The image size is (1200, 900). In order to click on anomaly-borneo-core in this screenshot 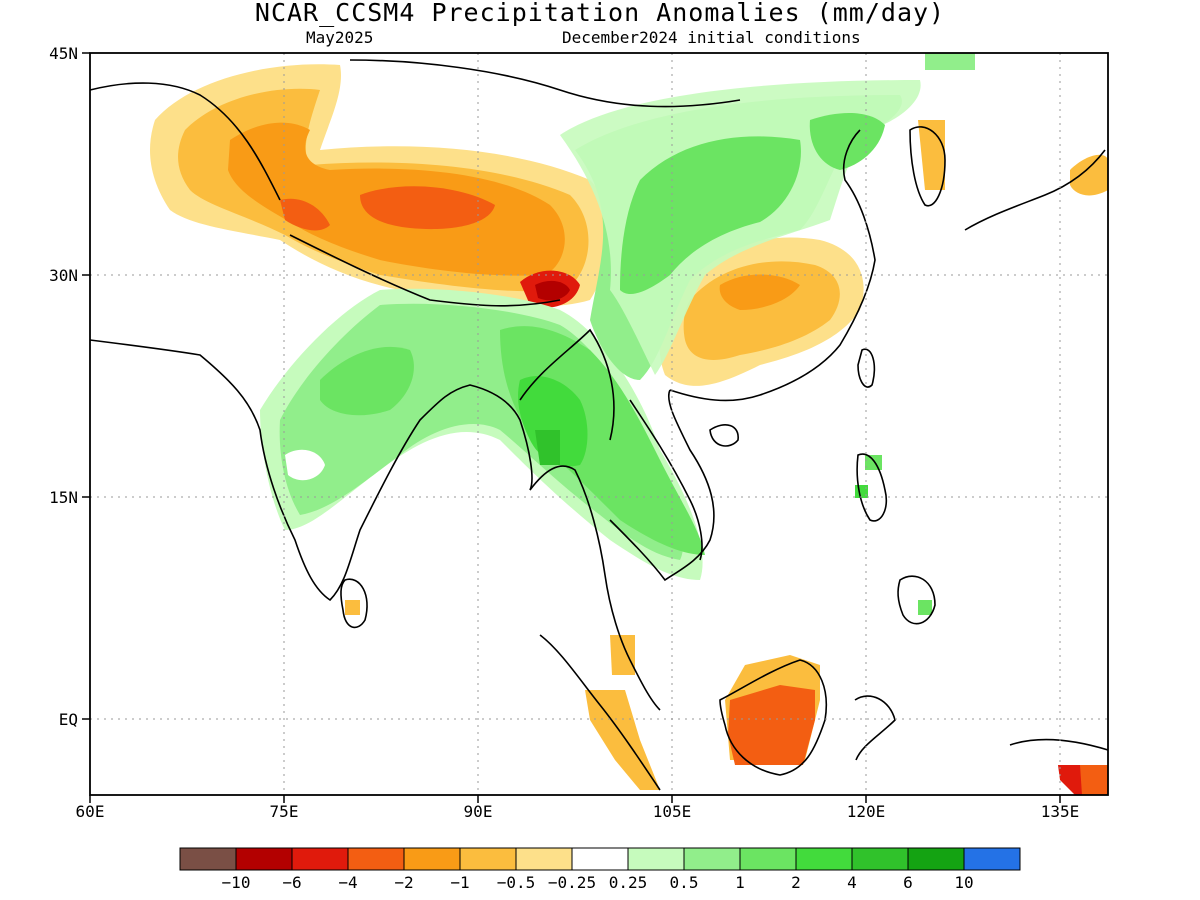, I will do `click(771, 725)`.